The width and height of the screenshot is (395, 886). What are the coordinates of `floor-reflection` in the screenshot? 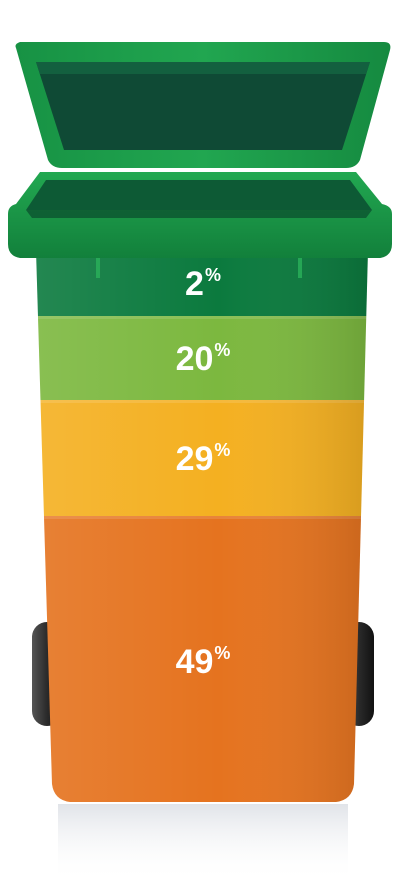 It's located at (203, 843).